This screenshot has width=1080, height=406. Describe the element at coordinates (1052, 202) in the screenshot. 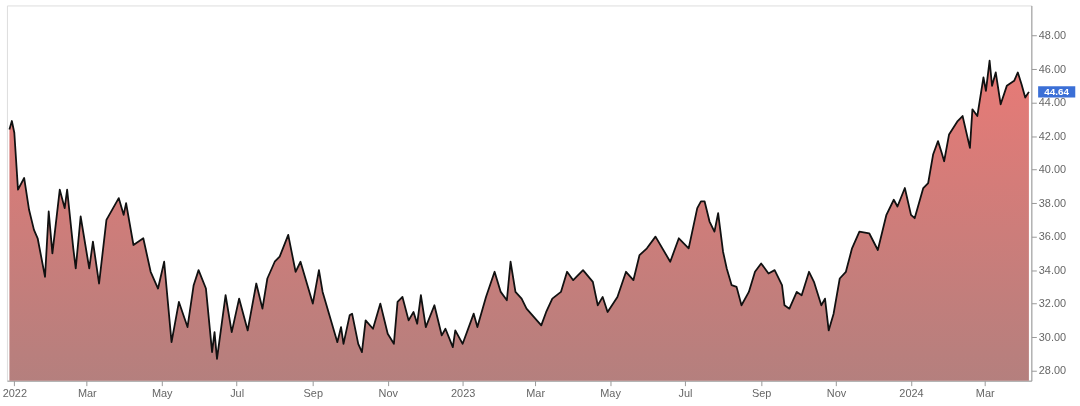

I see `y-tick-label: 38.00` at that location.